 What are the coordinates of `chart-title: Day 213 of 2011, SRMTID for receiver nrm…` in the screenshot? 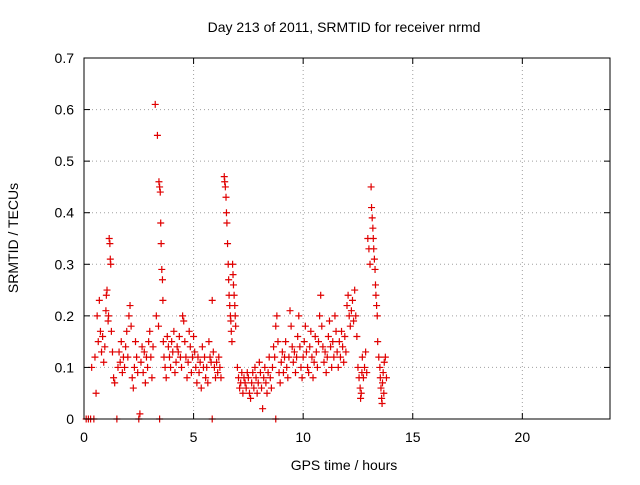 It's located at (344, 27).